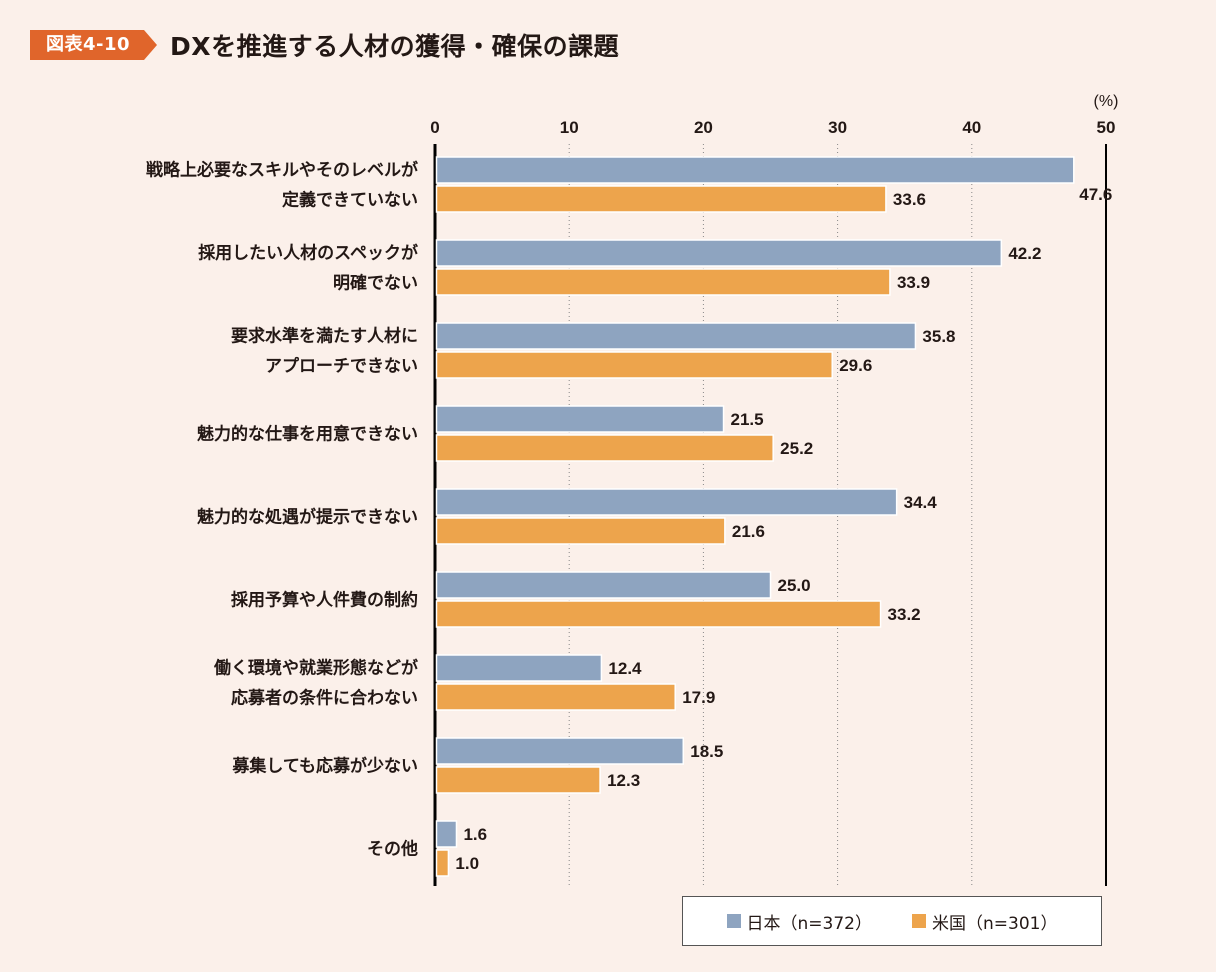 The image size is (1216, 972). What do you see at coordinates (315, 668) in the screenshot?
I see `category-label: 働く環境や就業形態などが` at bounding box center [315, 668].